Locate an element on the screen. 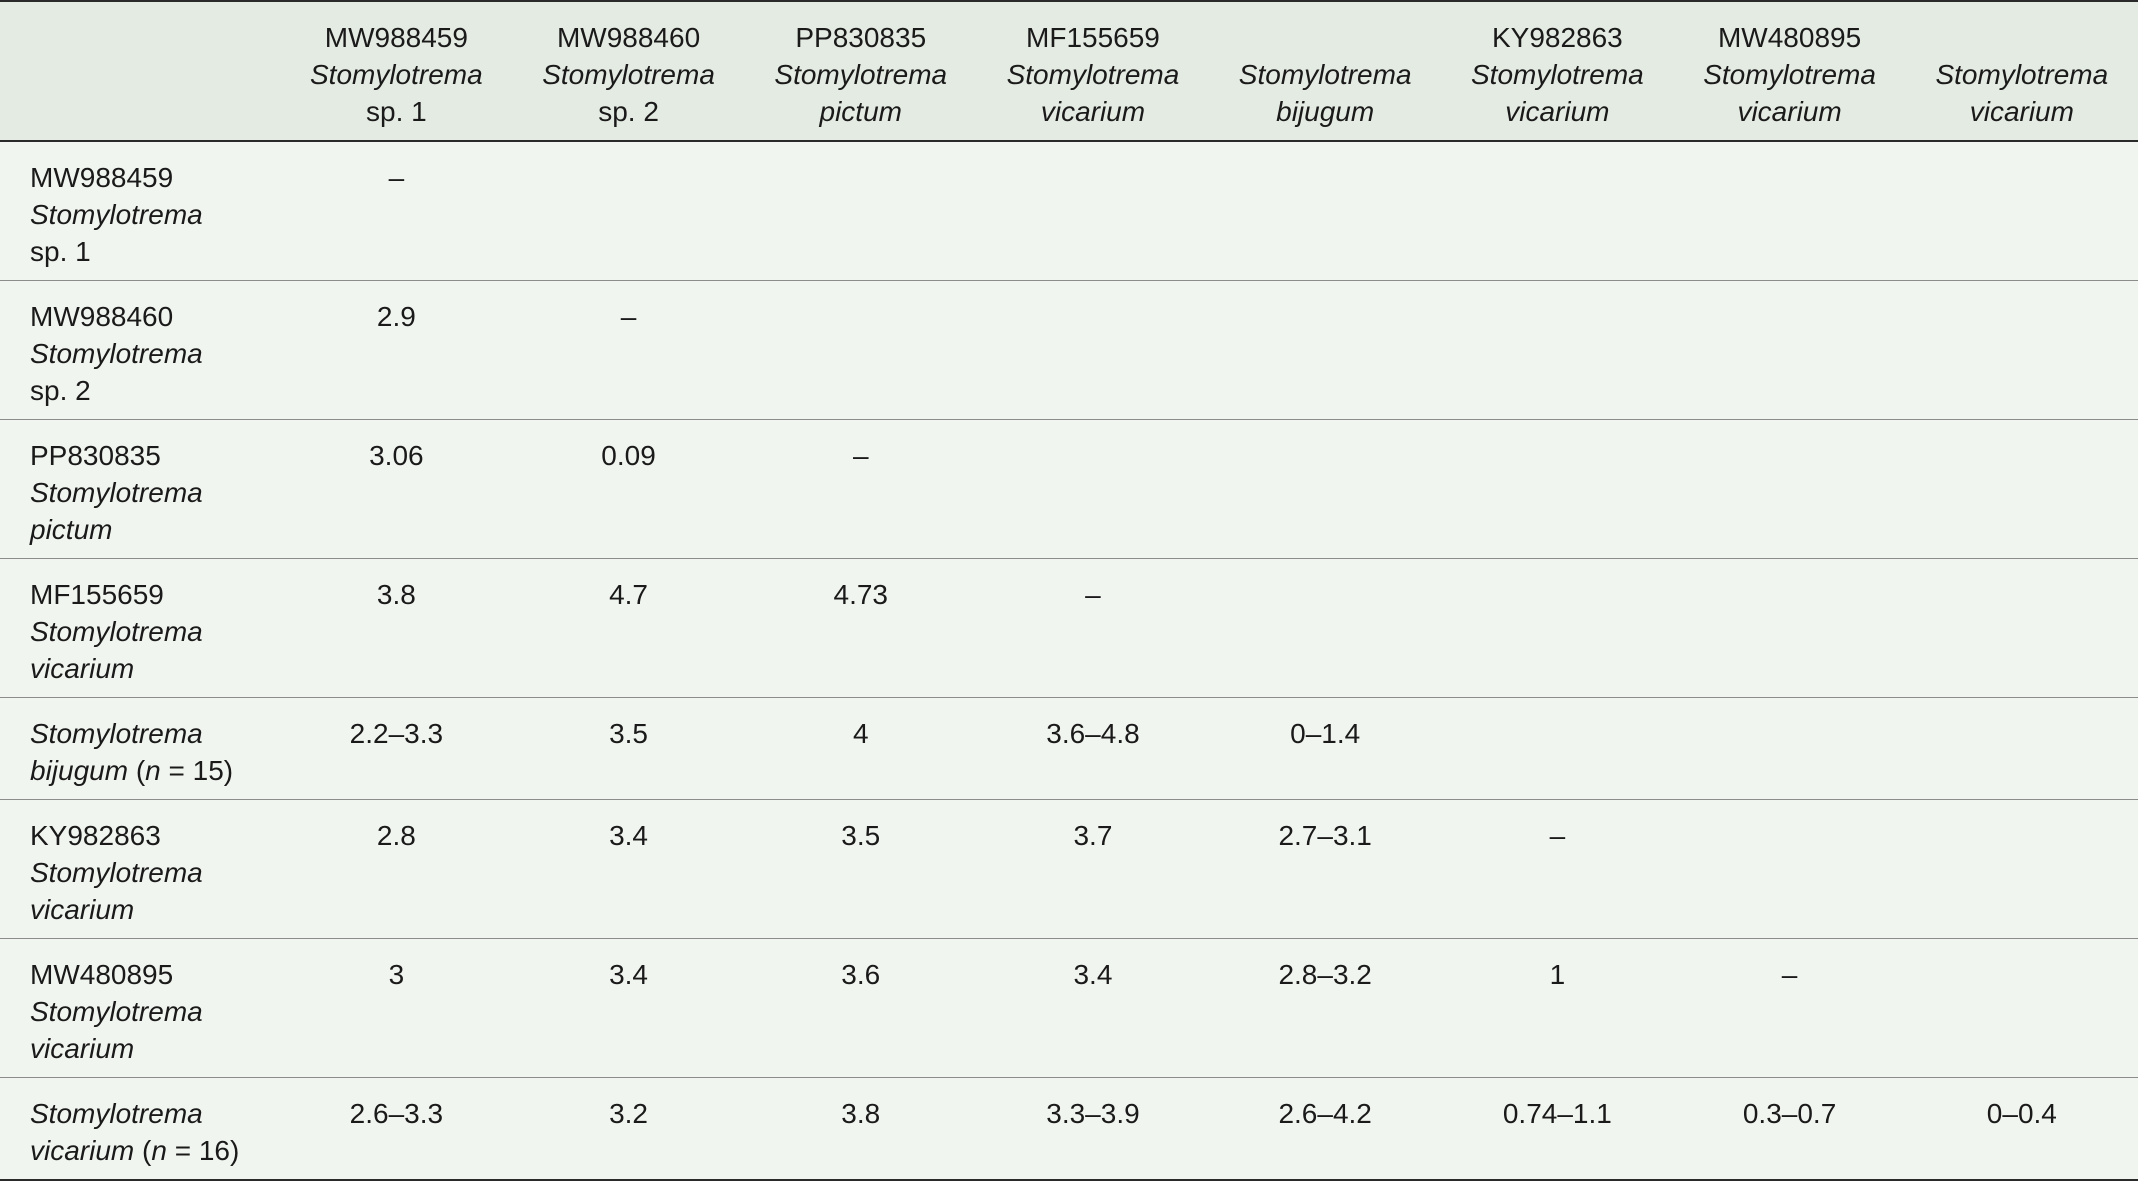 This screenshot has width=2138, height=1181. column-header-2: MW988460 Stomylotrema sp. 2 is located at coordinates (628, 71).